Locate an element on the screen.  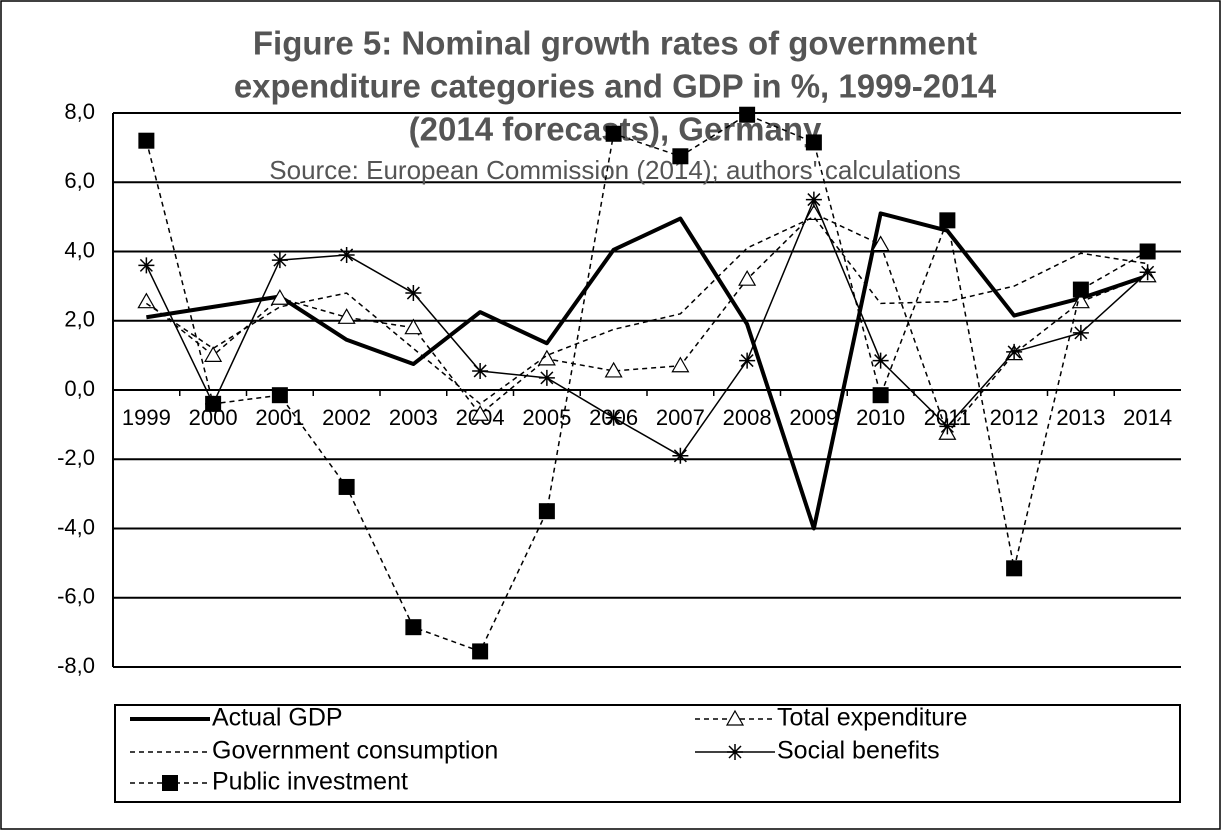
legend-label: Social benefits is located at coordinates (858, 751).